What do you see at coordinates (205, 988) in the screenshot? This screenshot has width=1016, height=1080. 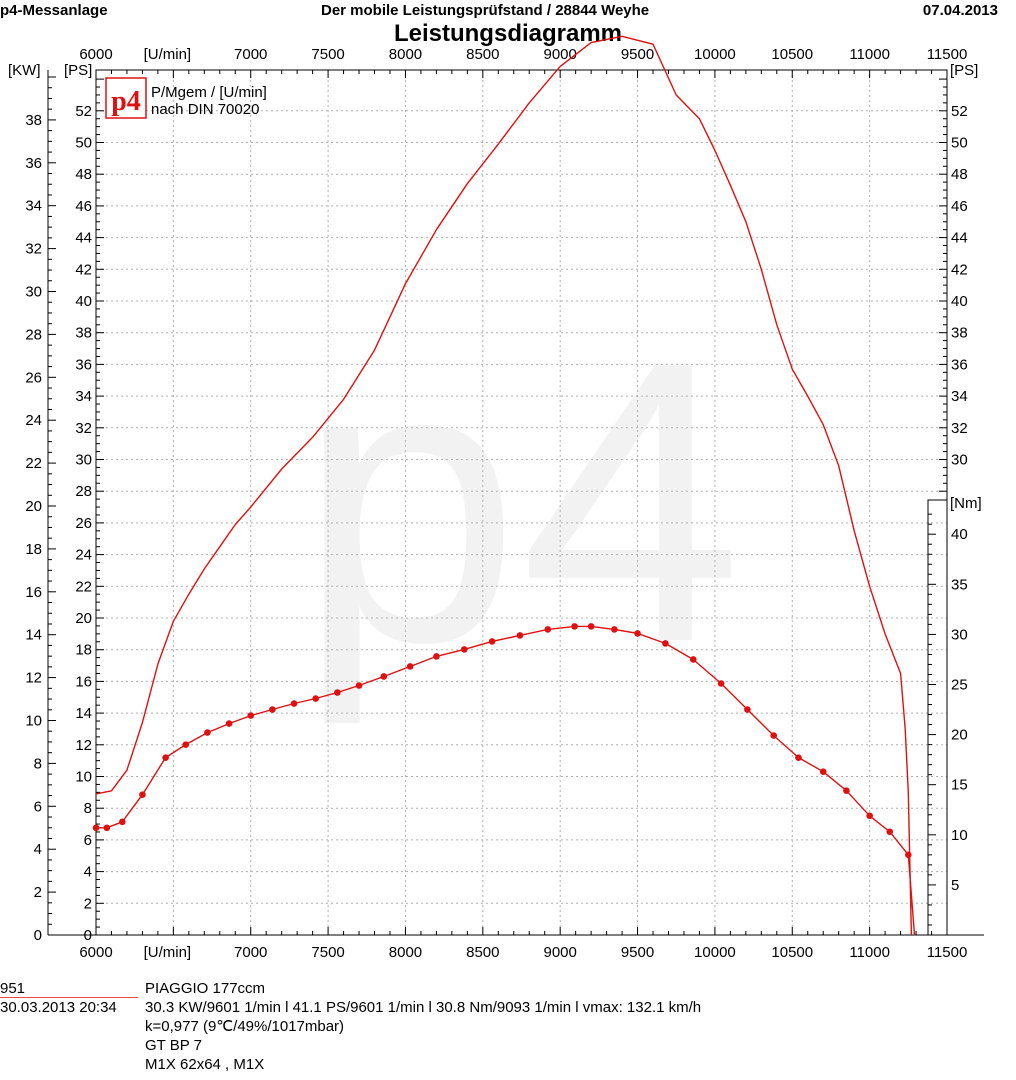 I see `vehicle-name: PIAGGIO 177ccm` at bounding box center [205, 988].